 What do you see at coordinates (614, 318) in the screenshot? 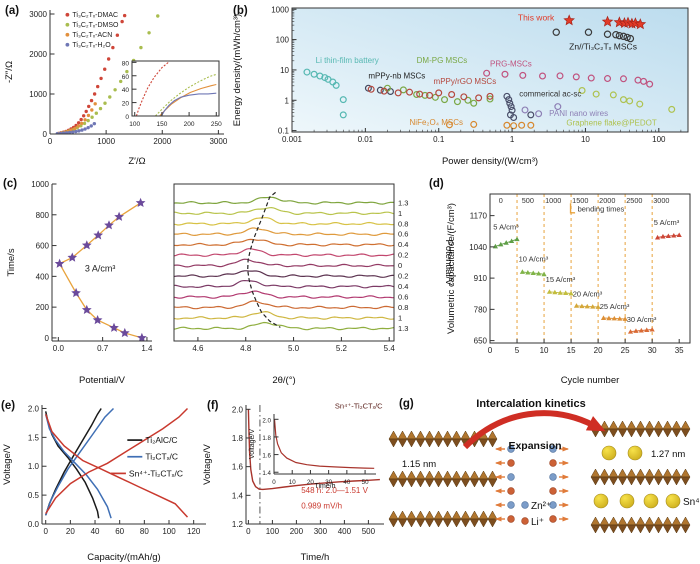
I see `markers-25 A/cm3` at bounding box center [614, 318].